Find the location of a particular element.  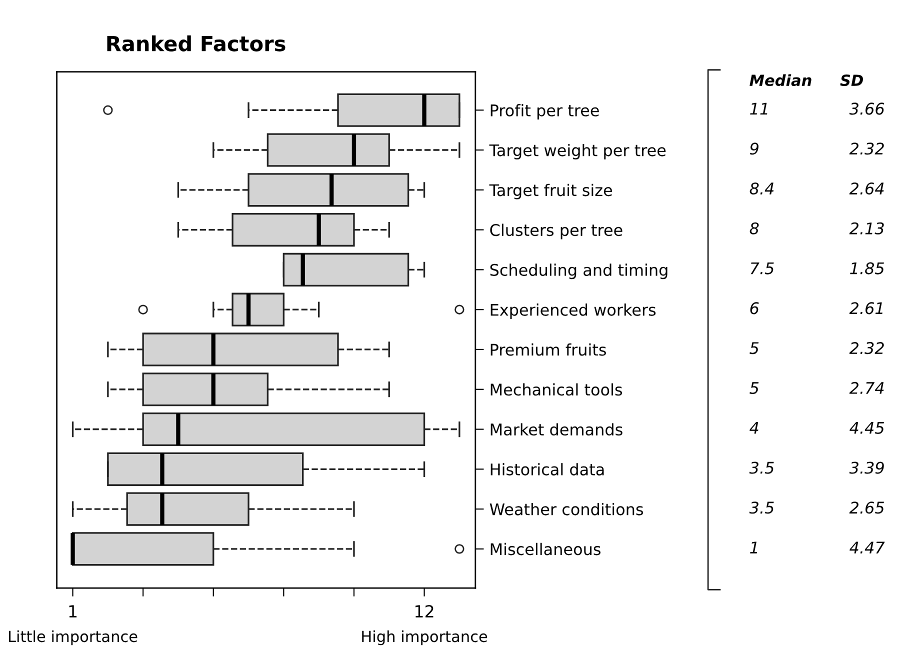

x-tick-label: 12 is located at coordinates (425, 611).